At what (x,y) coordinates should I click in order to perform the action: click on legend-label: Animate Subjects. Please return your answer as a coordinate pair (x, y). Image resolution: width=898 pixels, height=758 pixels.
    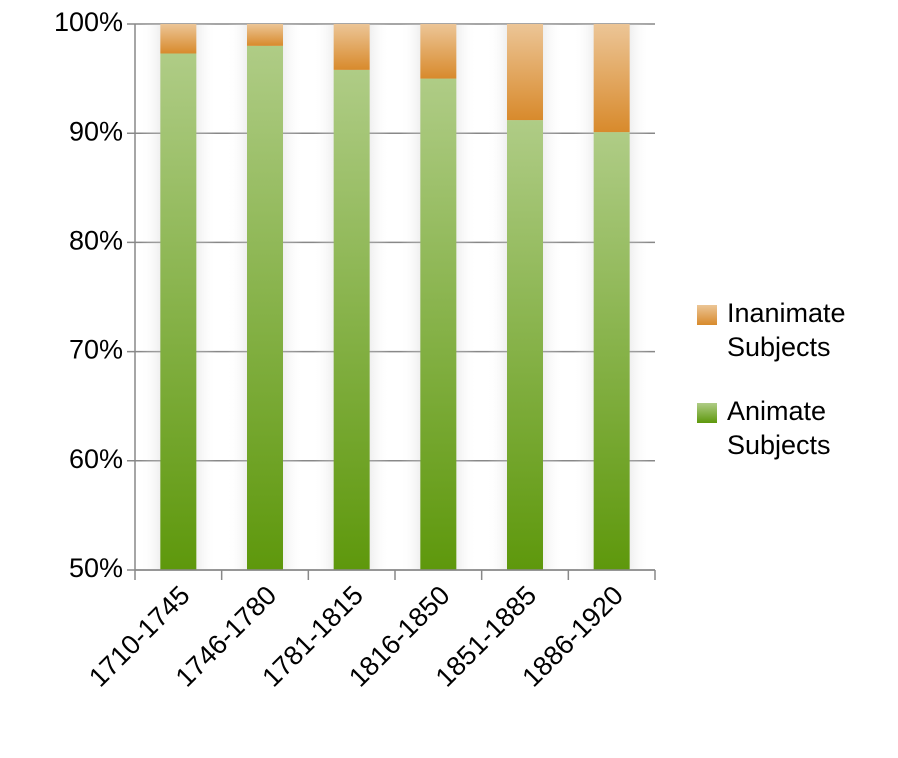
    Looking at the image, I should click on (779, 428).